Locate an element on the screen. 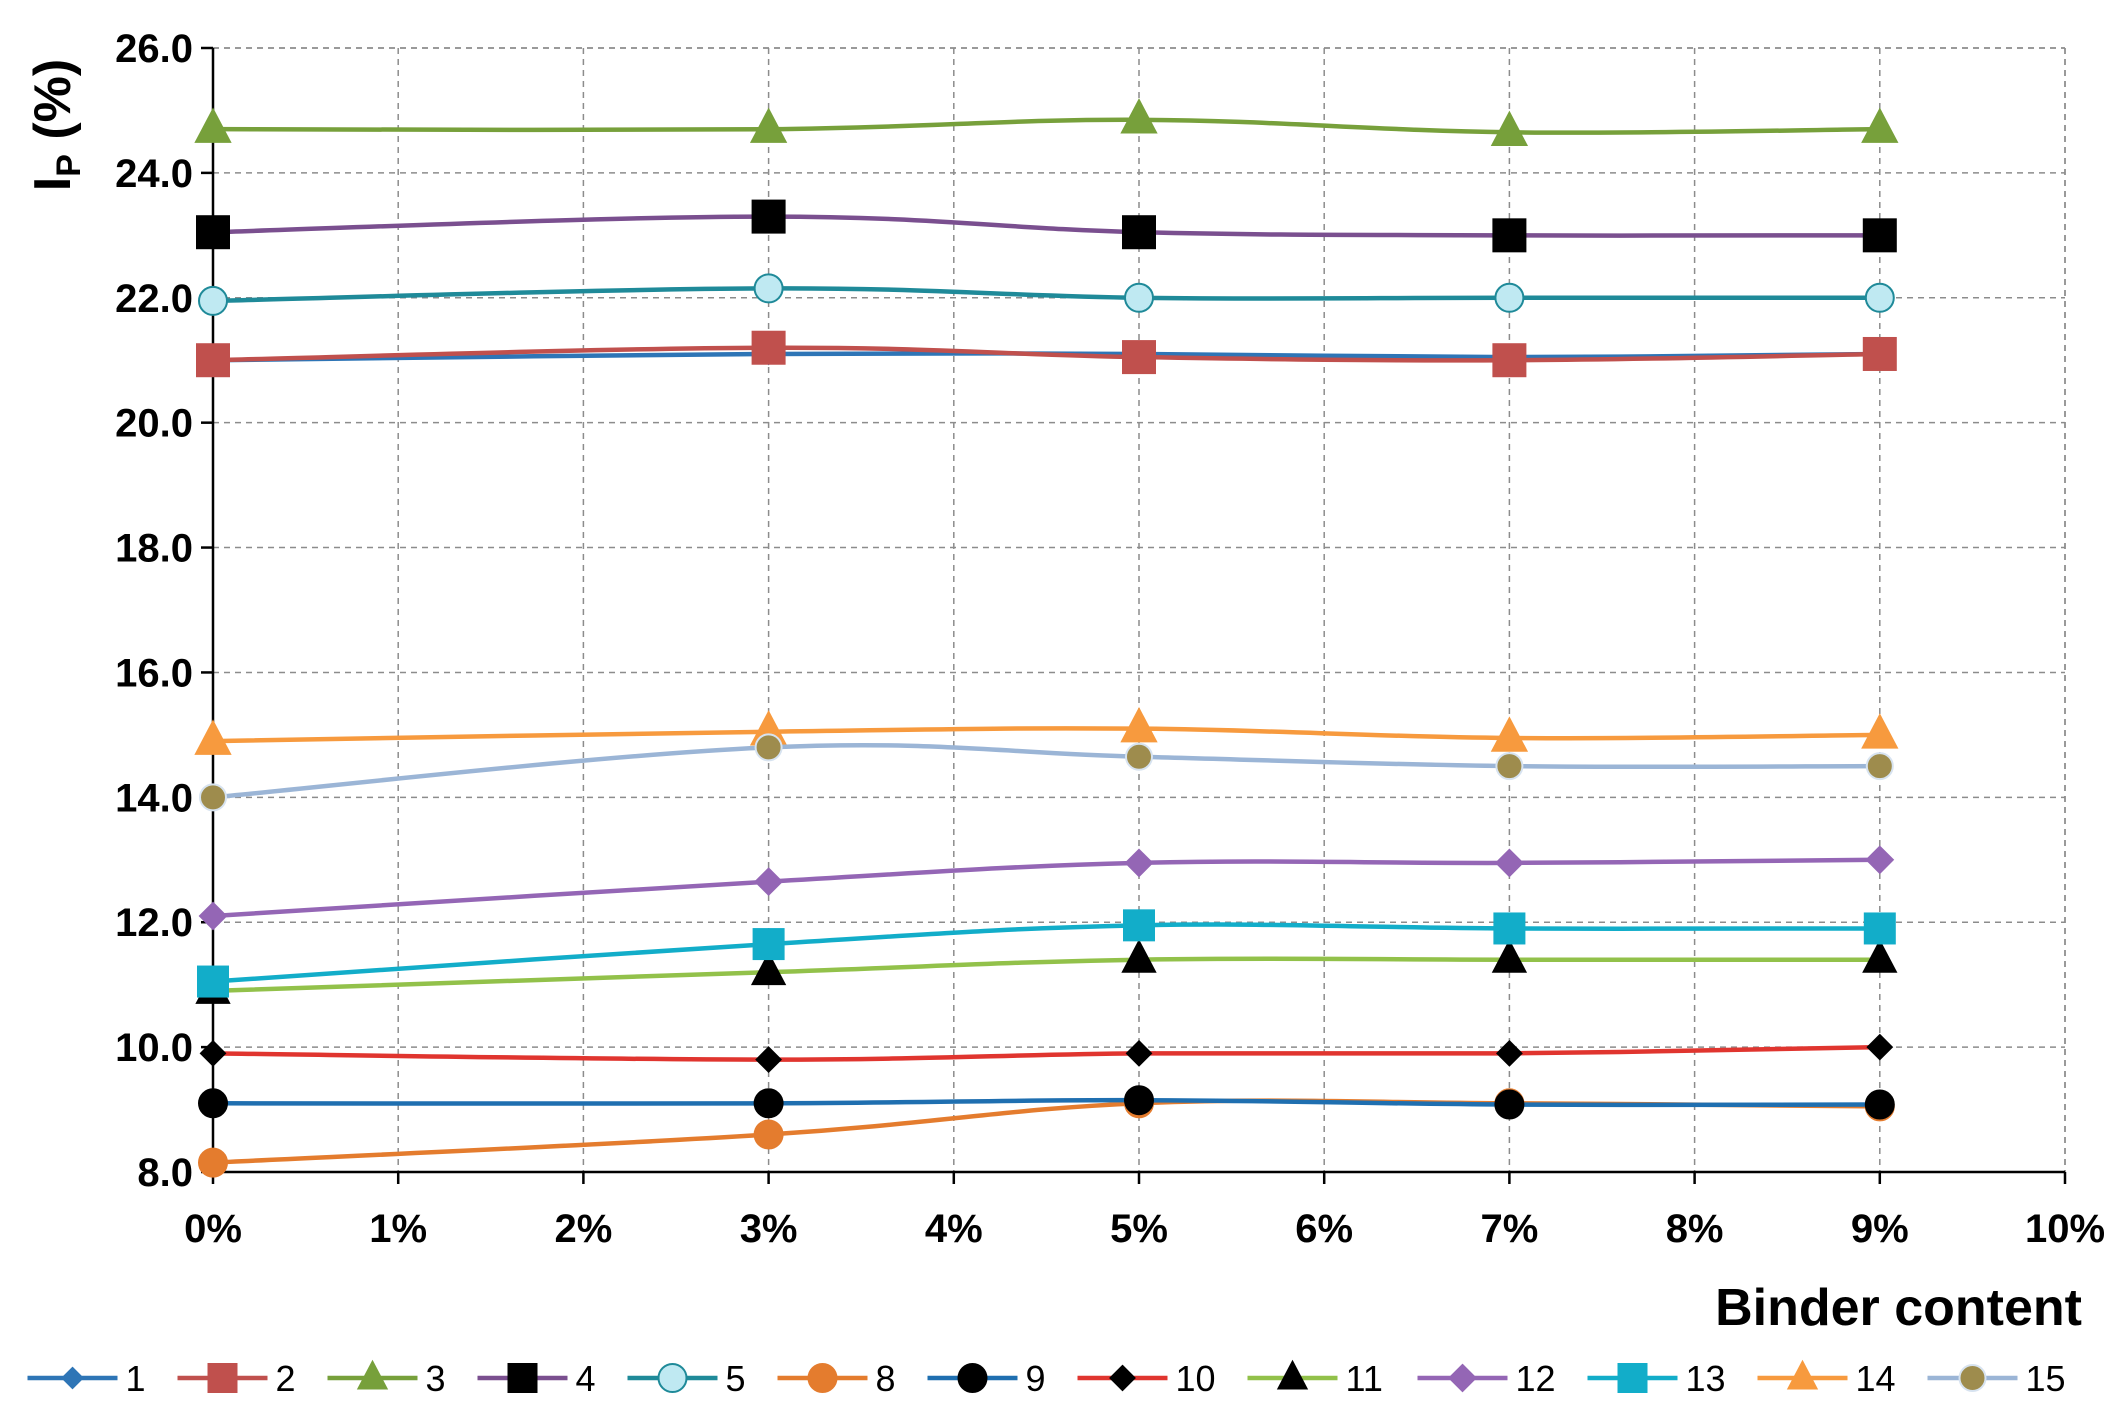 The width and height of the screenshot is (2125, 1411). x-tick-label: 7% is located at coordinates (1509, 1229).